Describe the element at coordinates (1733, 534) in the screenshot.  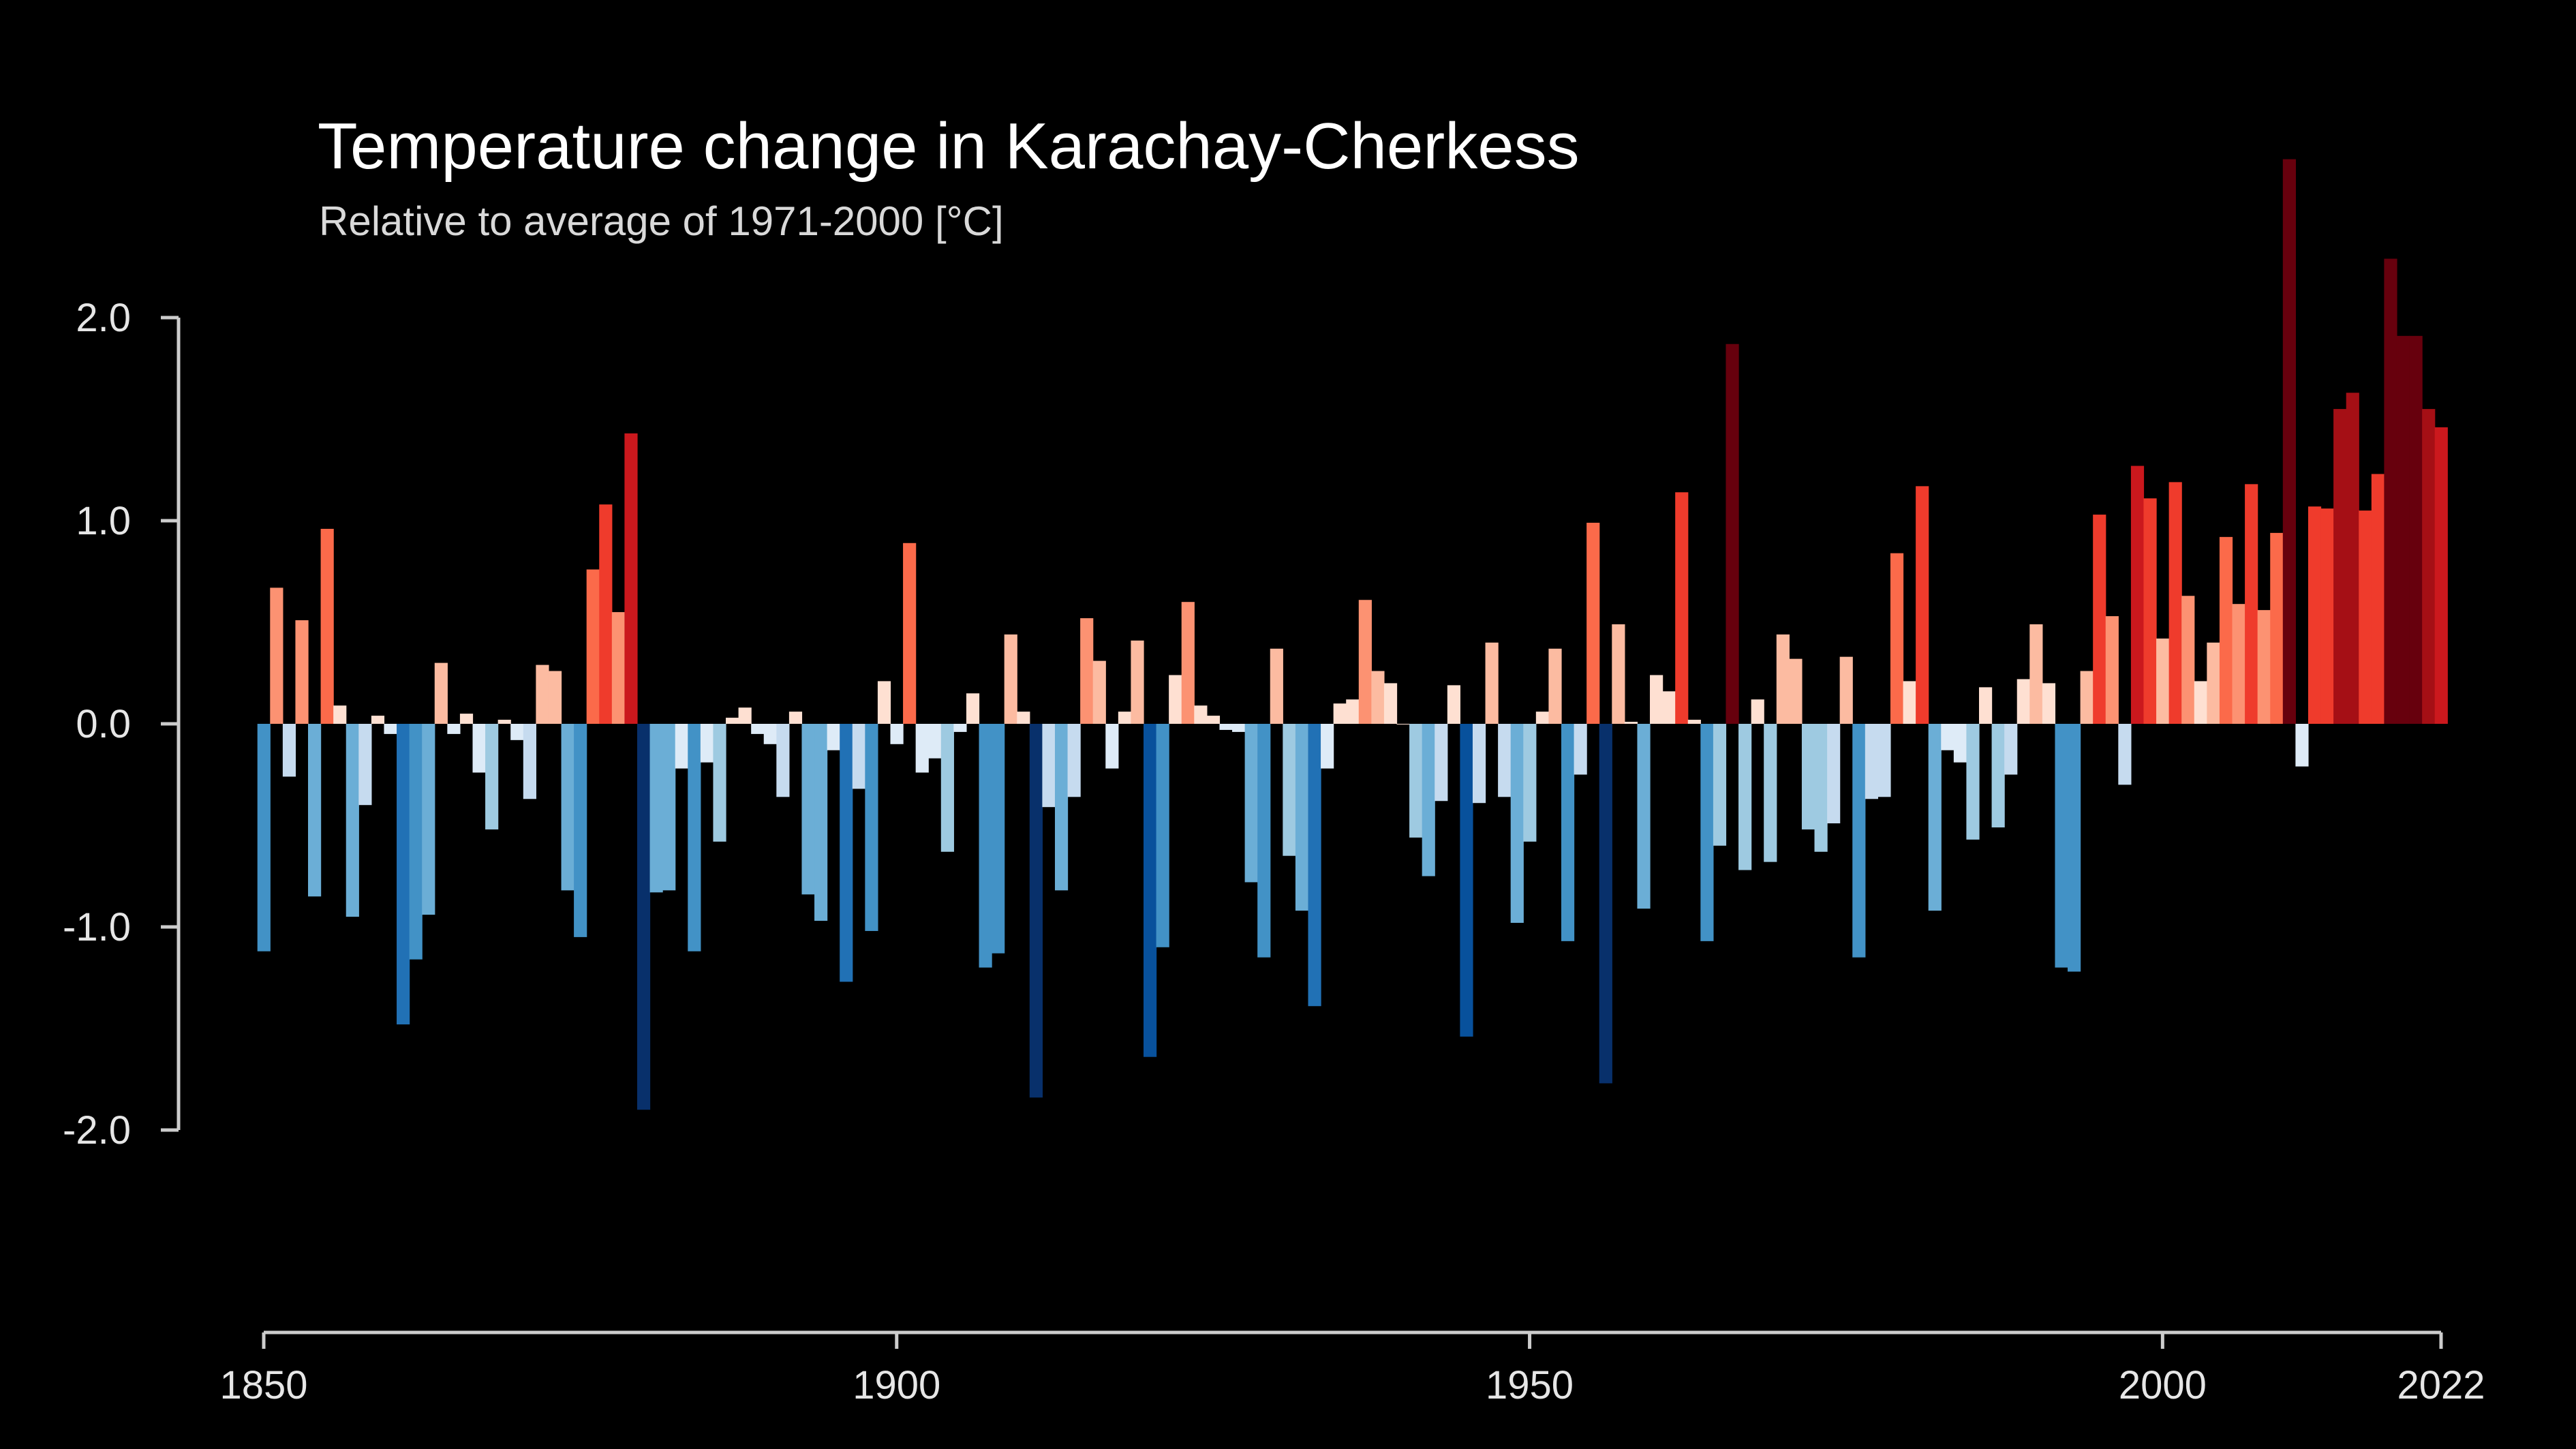
I see `bar-1966` at that location.